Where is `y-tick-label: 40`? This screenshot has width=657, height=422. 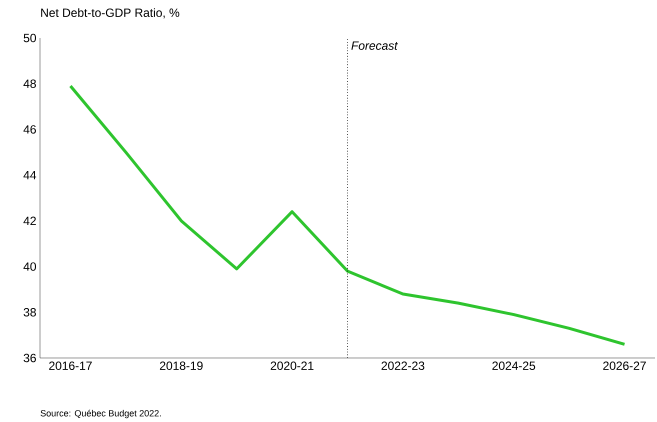 y-tick-label: 40 is located at coordinates (29, 266).